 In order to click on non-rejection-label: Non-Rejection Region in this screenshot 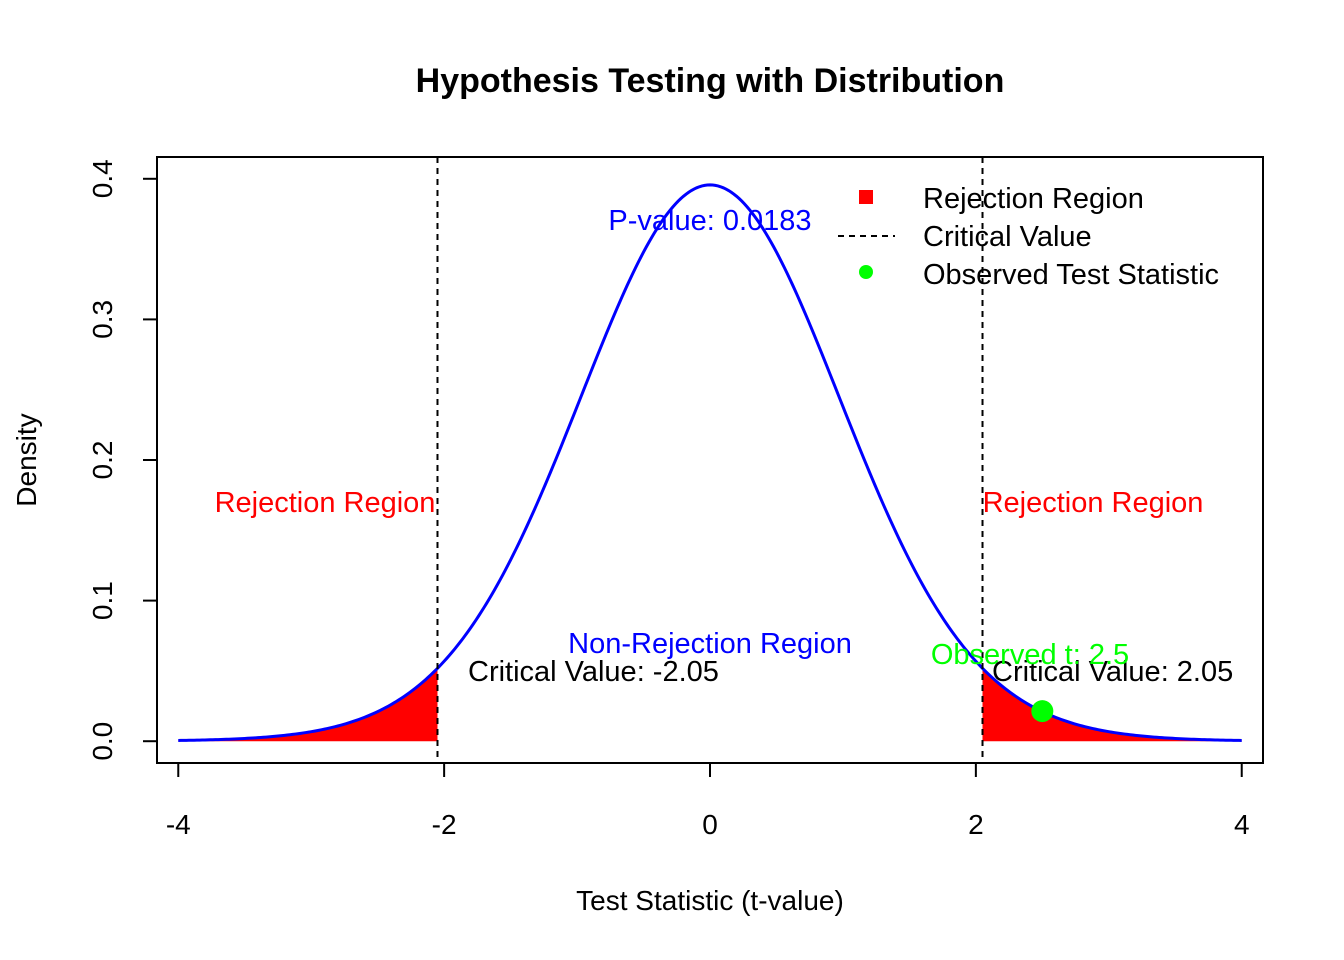, I will do `click(710, 644)`.